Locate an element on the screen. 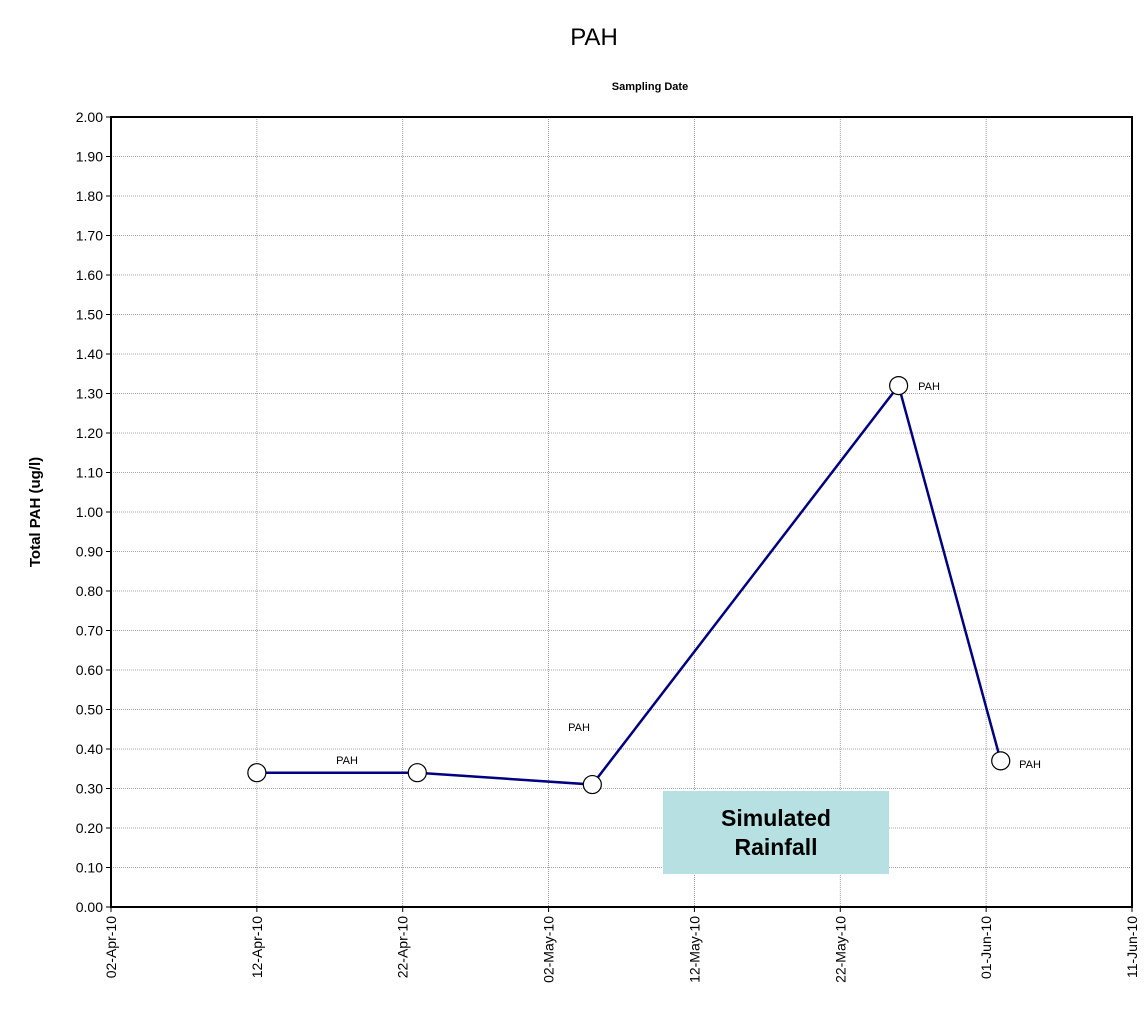  chart-title: PAH is located at coordinates (594, 37).